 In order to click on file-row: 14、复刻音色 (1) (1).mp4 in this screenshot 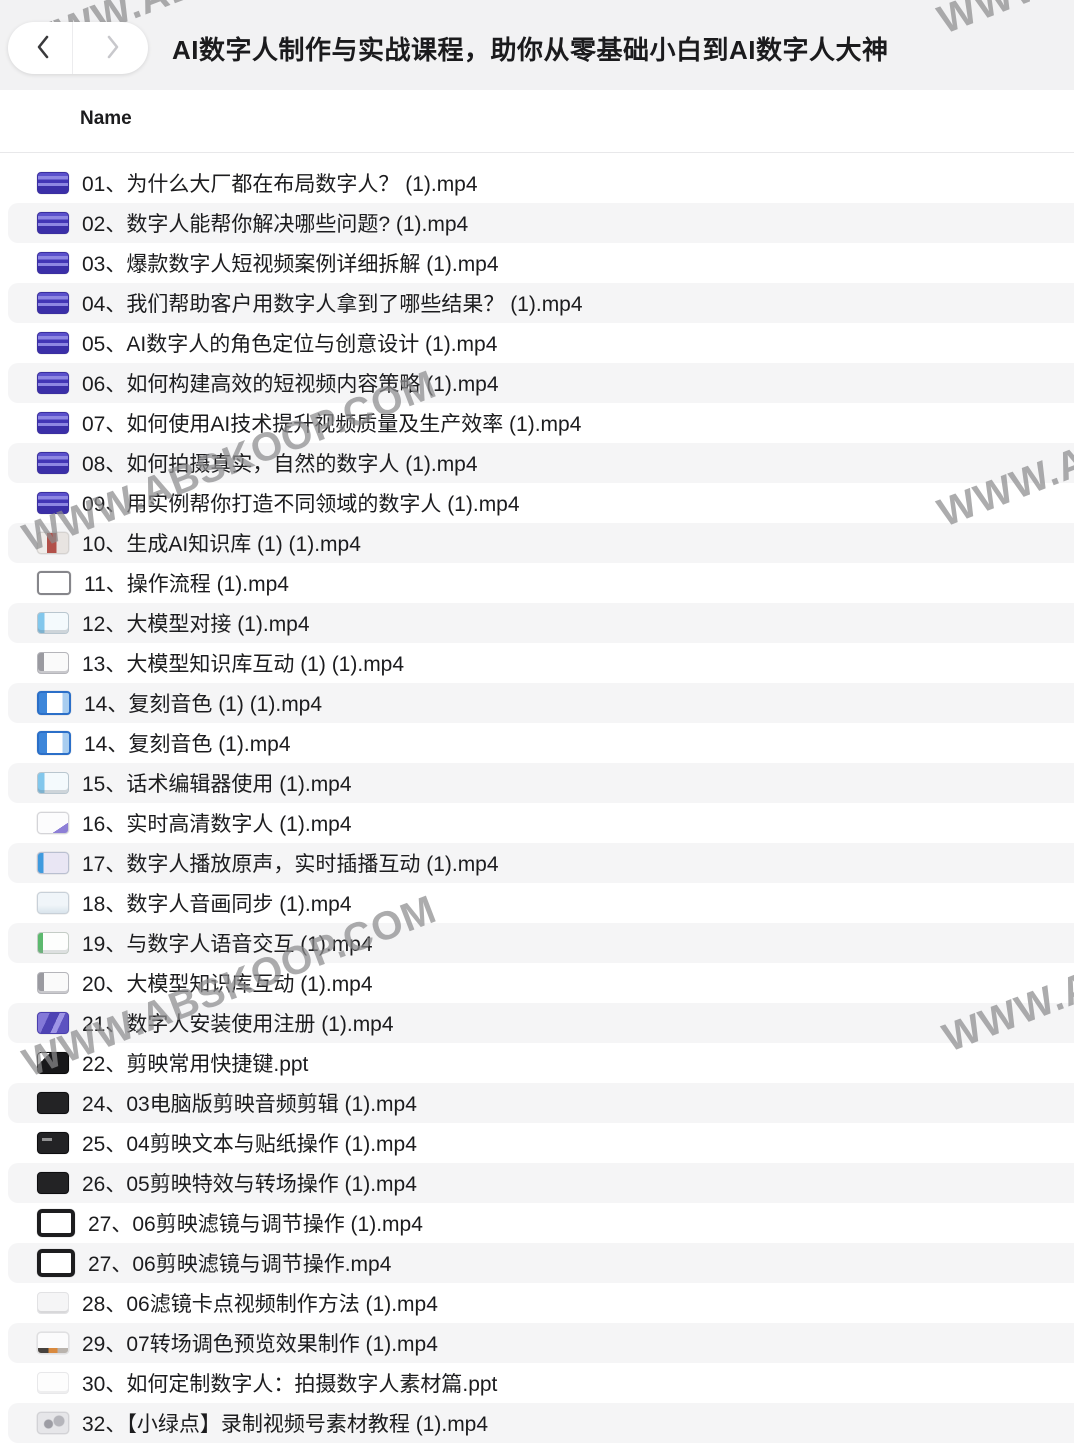, I will do `click(541, 703)`.